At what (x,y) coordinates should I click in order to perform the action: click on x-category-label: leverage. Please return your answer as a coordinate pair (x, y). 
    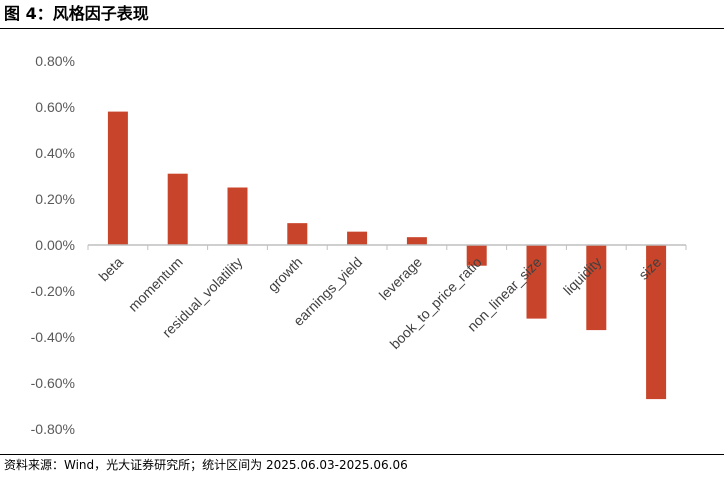
    Looking at the image, I should click on (400, 278).